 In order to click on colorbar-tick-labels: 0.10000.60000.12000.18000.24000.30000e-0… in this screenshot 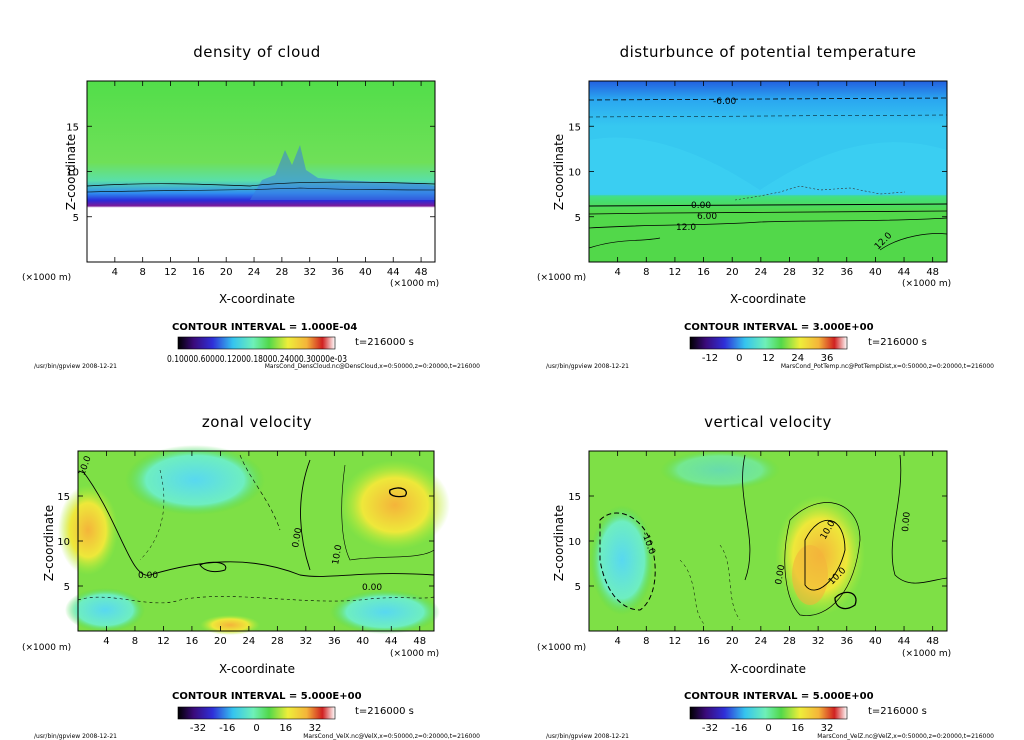, I will do `click(257, 359)`.